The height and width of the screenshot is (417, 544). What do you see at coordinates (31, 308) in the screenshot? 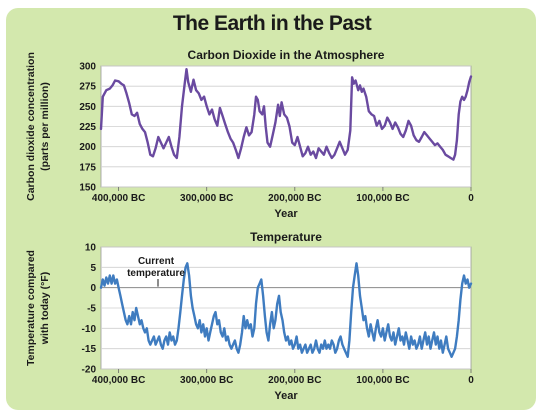
I see `temperature-y-axis-label: Temperature compared` at bounding box center [31, 308].